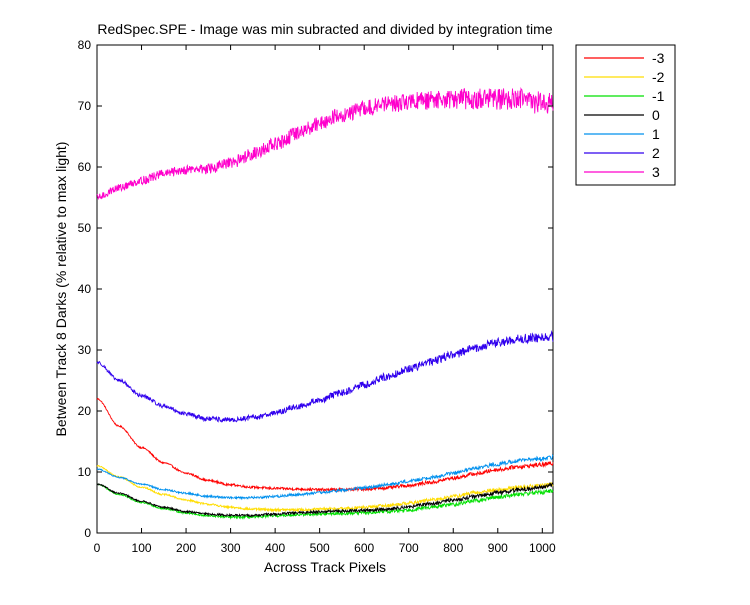  I want to click on x-tick-label: 800, so click(453, 548).